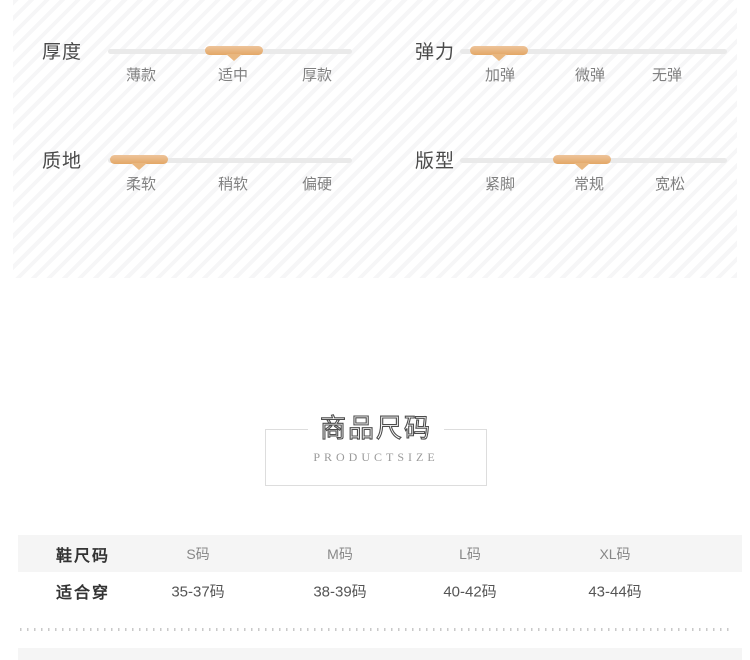 This screenshot has width=750, height=660. I want to click on slider-selection-marker-texture, so click(139, 162).